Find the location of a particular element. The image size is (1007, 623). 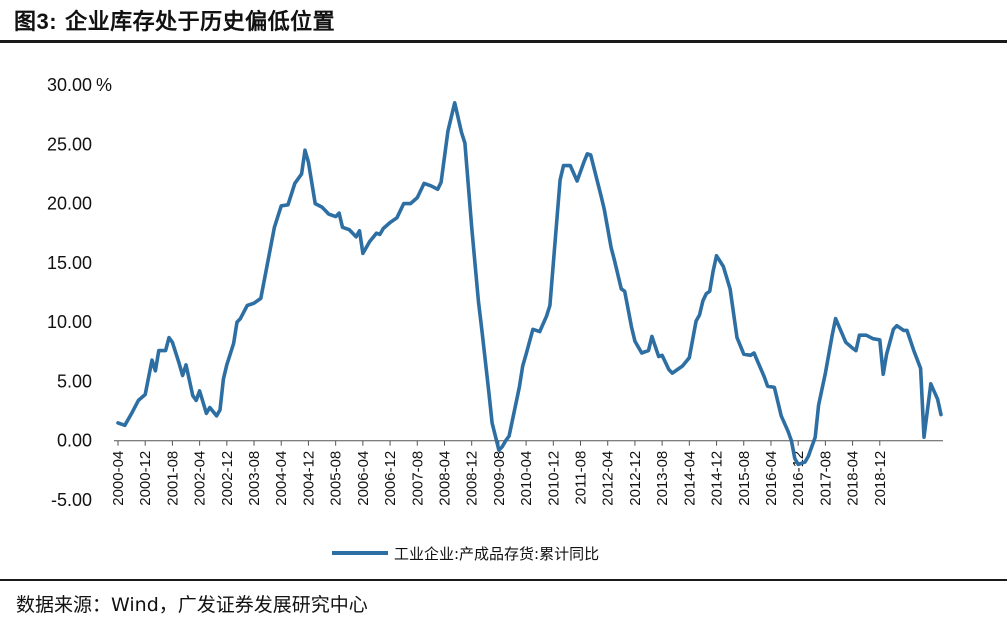

top-rule is located at coordinates (503, 41).